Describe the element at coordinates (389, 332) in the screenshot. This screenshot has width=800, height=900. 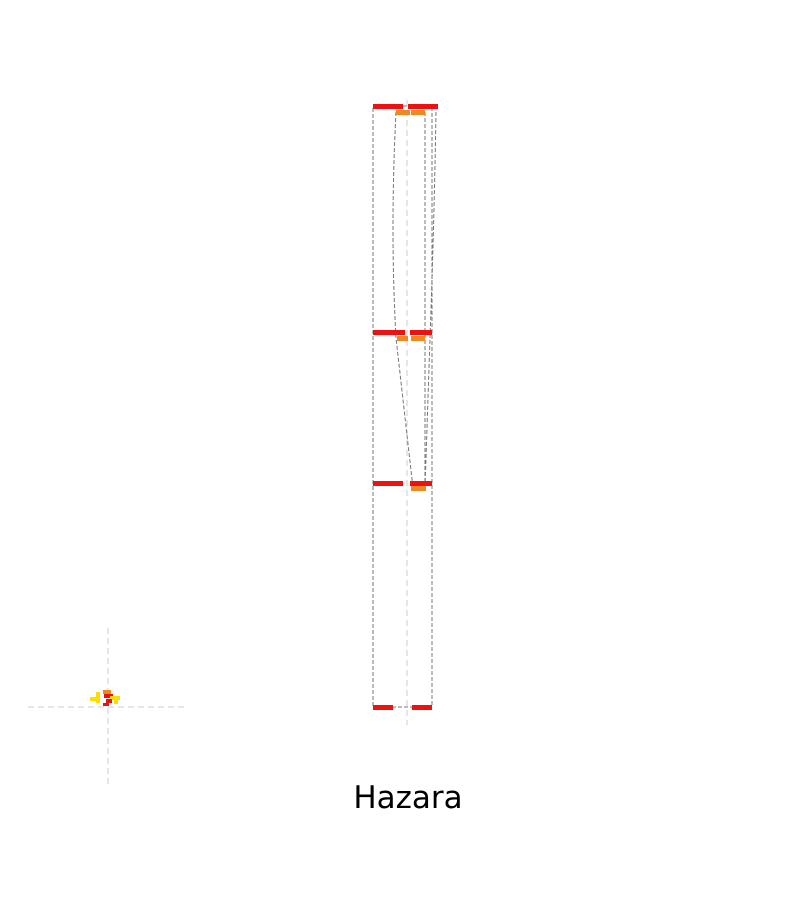
I see `band-second-left` at that location.